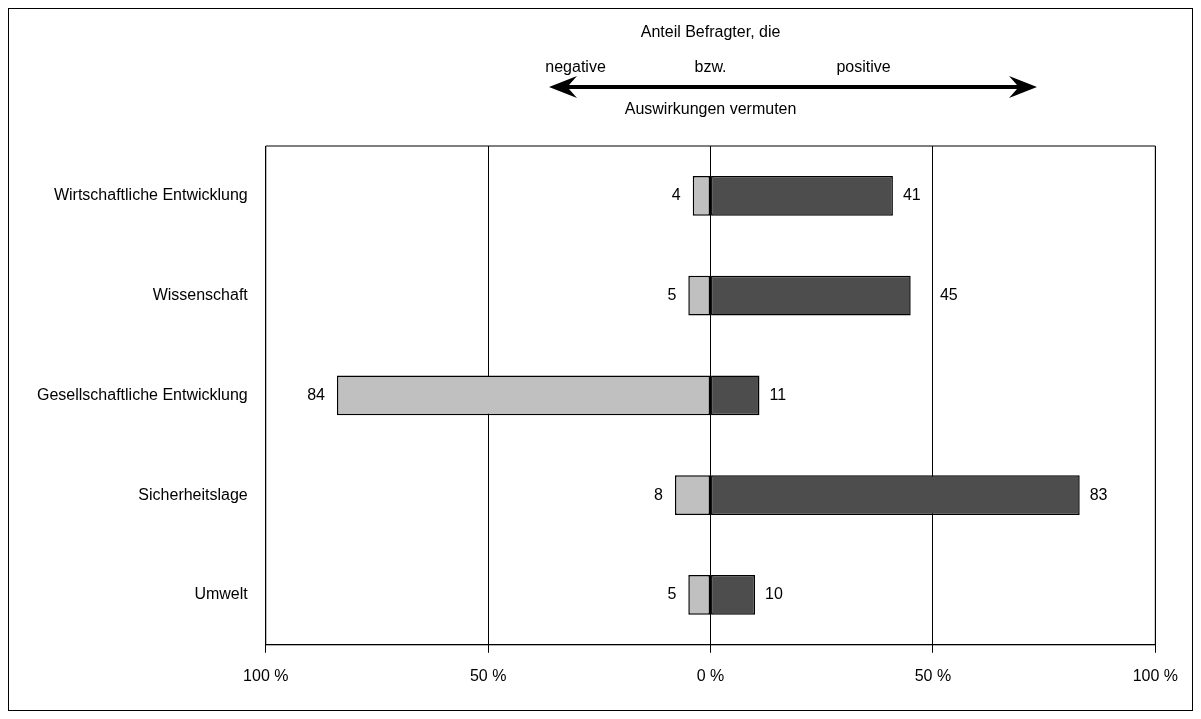 The image size is (1201, 719). What do you see at coordinates (659, 494) in the screenshot?
I see `data-label: 8` at bounding box center [659, 494].